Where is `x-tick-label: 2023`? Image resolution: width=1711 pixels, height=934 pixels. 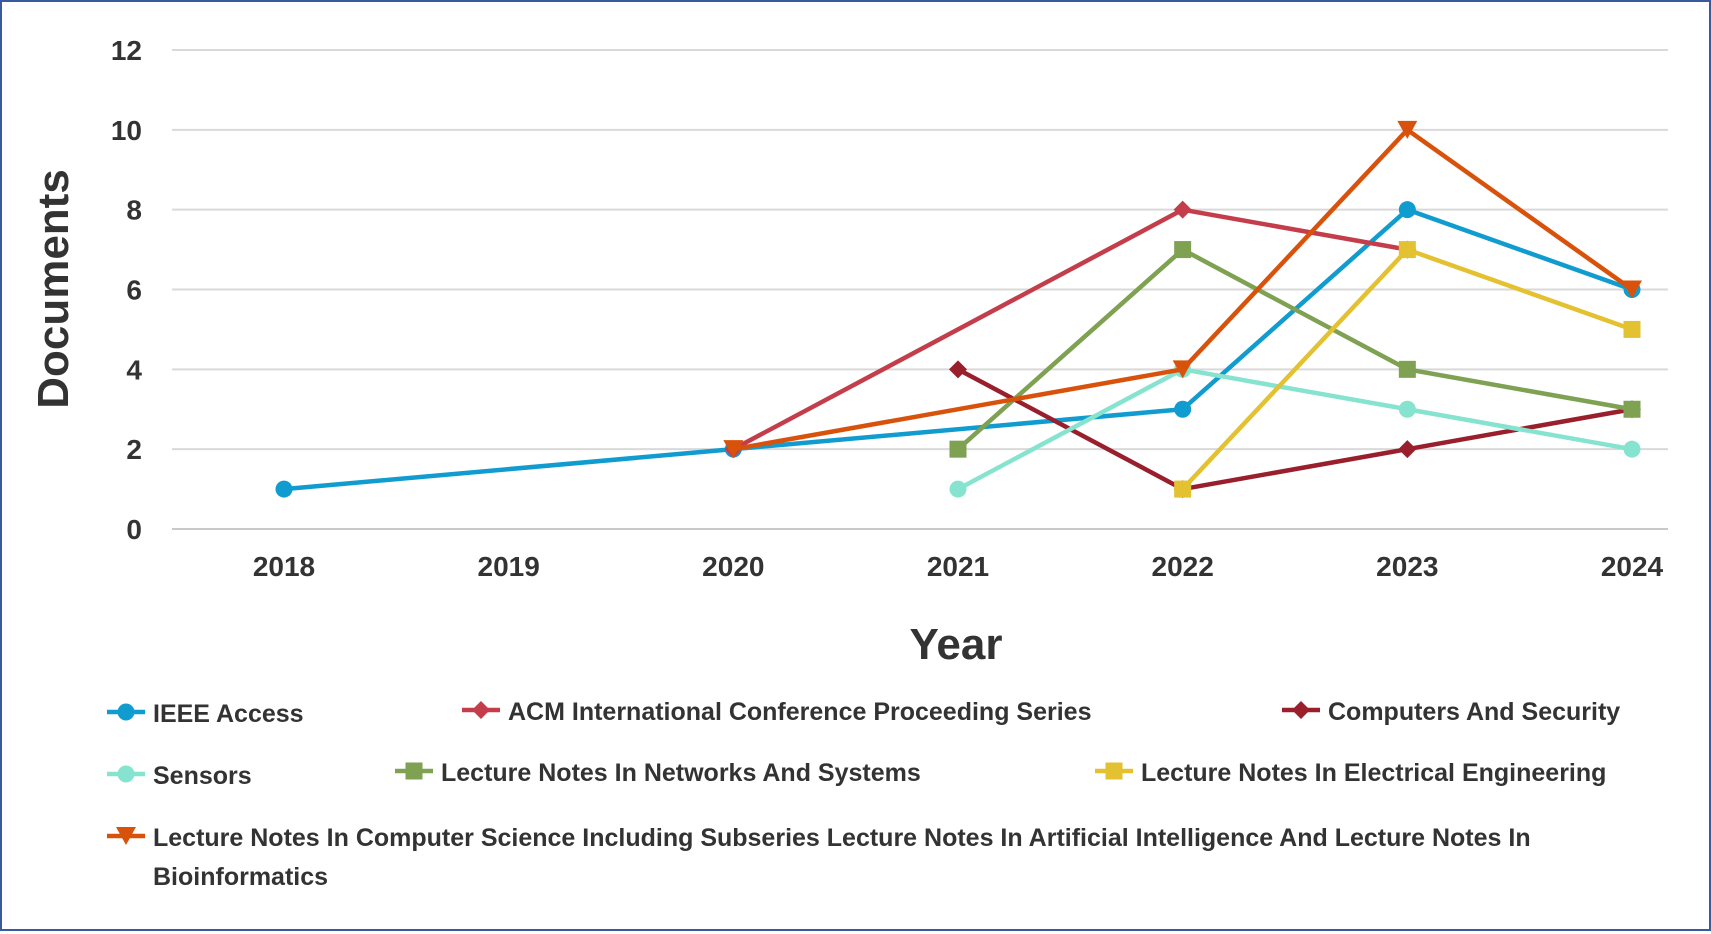
x-tick-label: 2023 is located at coordinates (1407, 566).